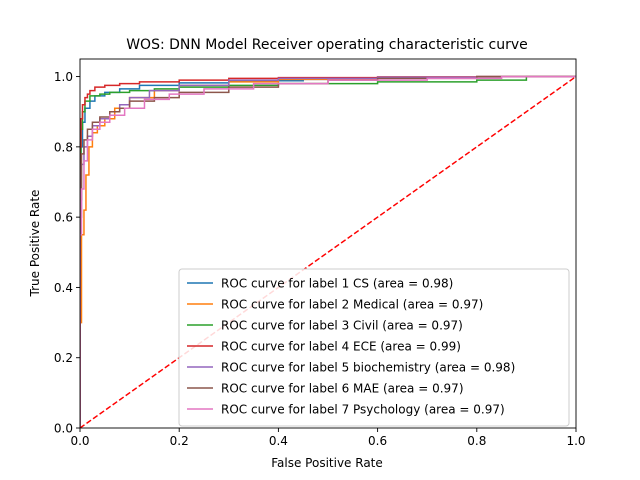 Image resolution: width=640 pixels, height=480 pixels. Describe the element at coordinates (476, 441) in the screenshot. I see `x-tick-label: 0.8` at that location.